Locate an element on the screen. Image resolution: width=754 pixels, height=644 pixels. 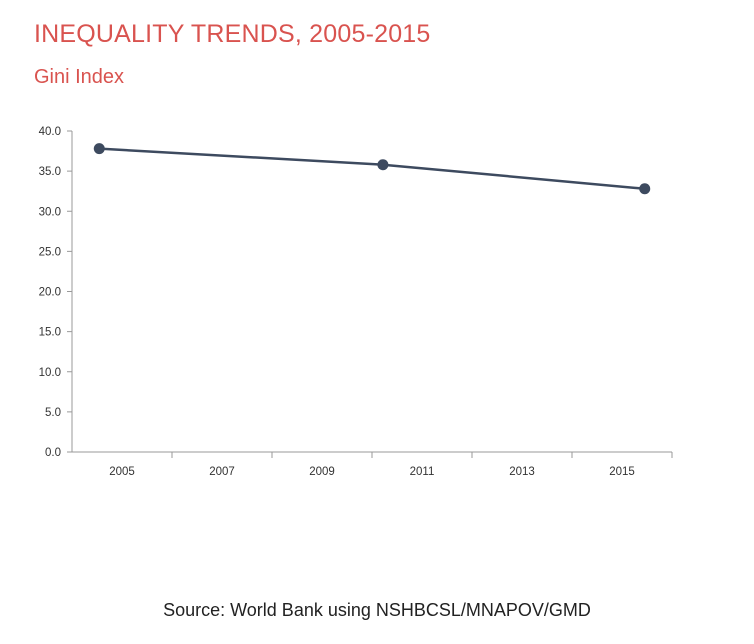
y-tick-label: 20.0 is located at coordinates (50, 293).